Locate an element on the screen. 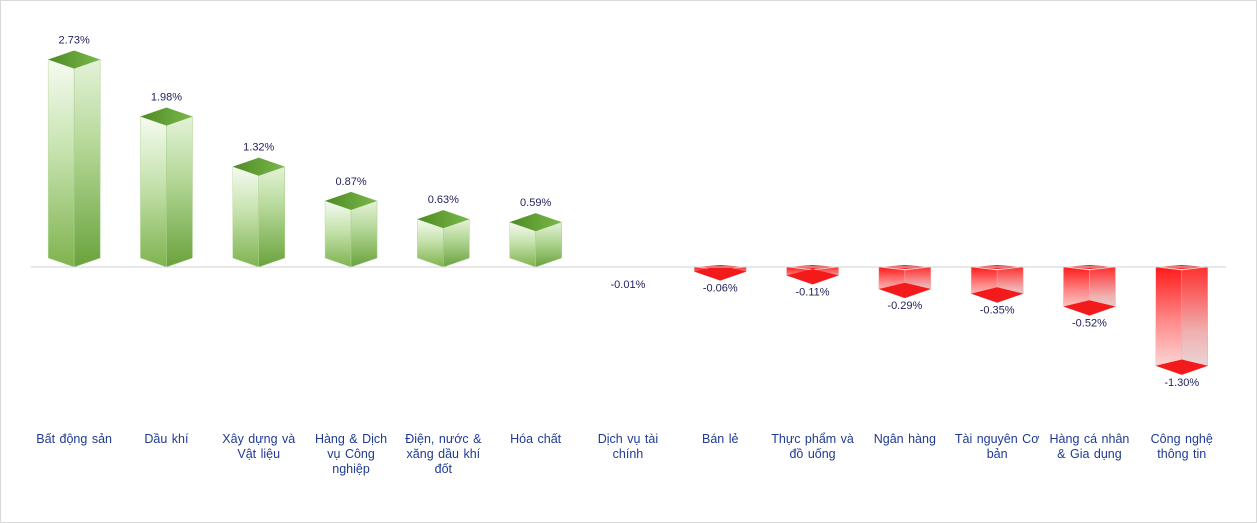 The width and height of the screenshot is (1257, 523). category-label: Ngân hàng is located at coordinates (904, 439).